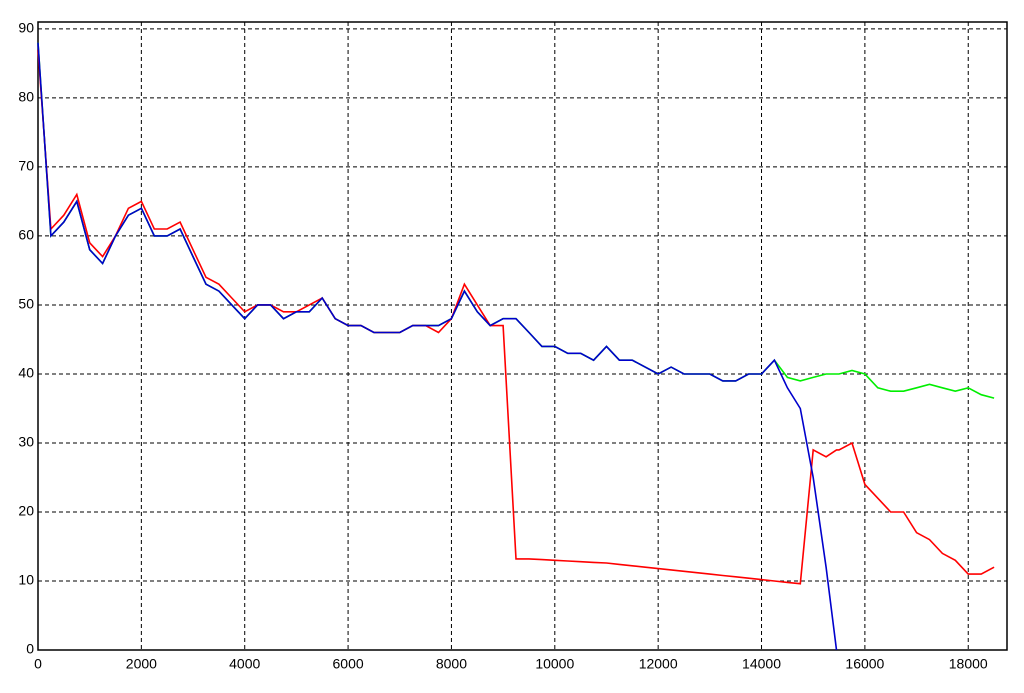  Describe the element at coordinates (451, 664) in the screenshot. I see `x-tick-label: 8000` at that location.